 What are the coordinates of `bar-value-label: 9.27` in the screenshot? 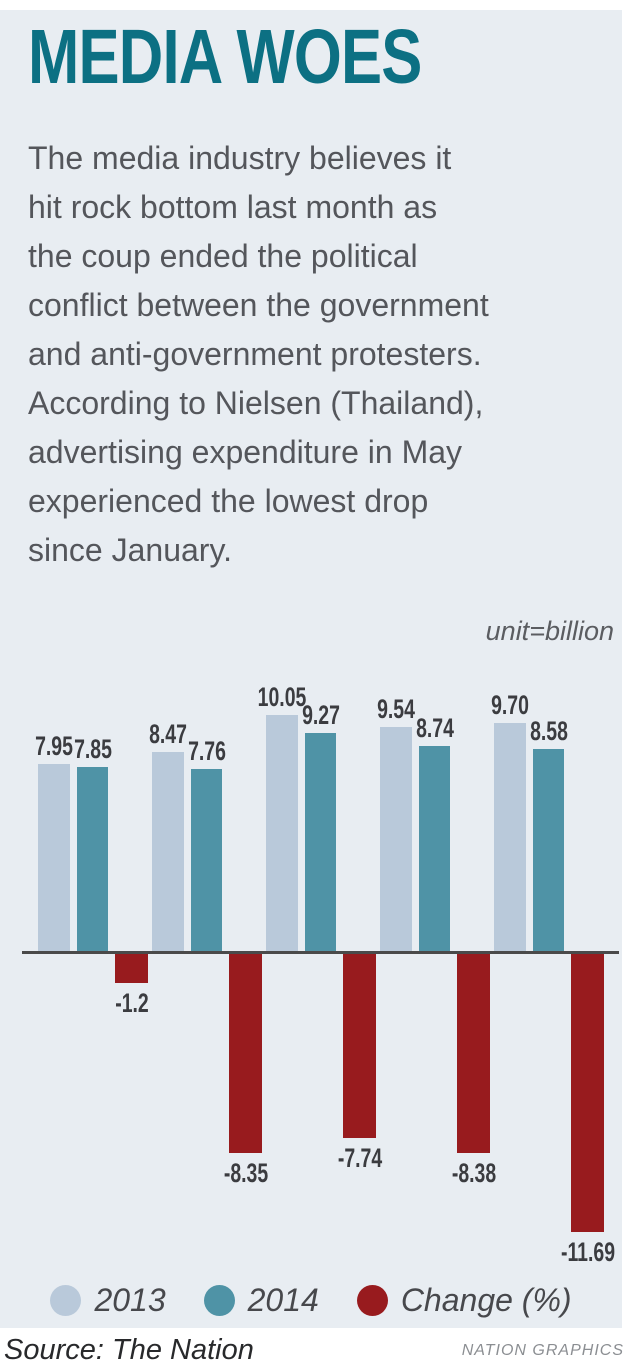 It's located at (320, 715).